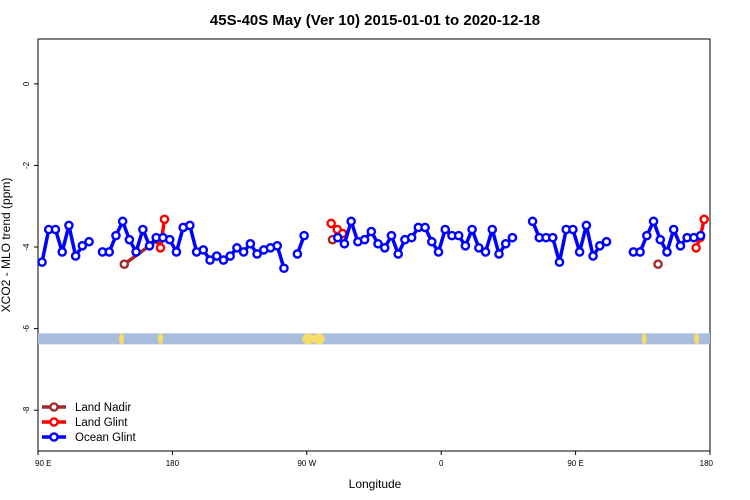 This screenshot has height=500, width=750. Describe the element at coordinates (26, 329) in the screenshot. I see `y-tick-label: -6` at that location.